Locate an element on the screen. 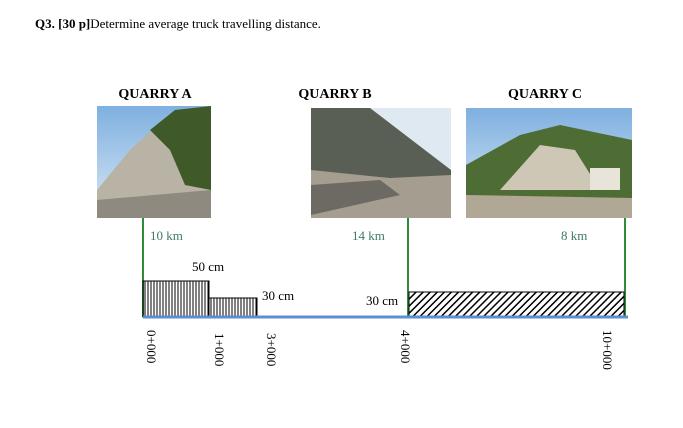 This screenshot has width=683, height=428. thickness: 50 cm is located at coordinates (208, 266).